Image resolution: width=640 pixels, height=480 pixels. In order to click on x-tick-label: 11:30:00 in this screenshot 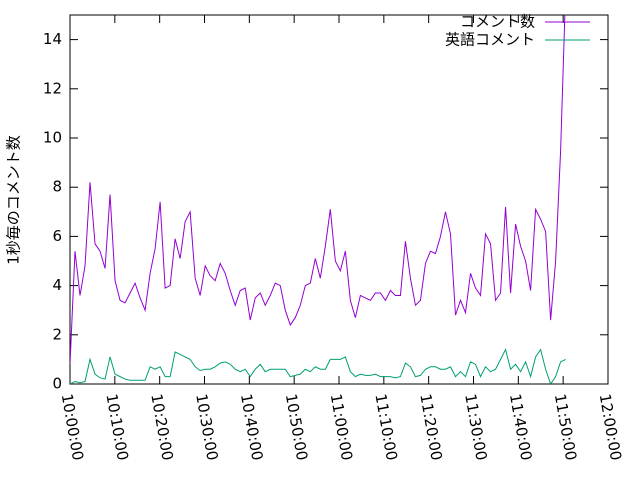, I will do `click(475, 426)`.